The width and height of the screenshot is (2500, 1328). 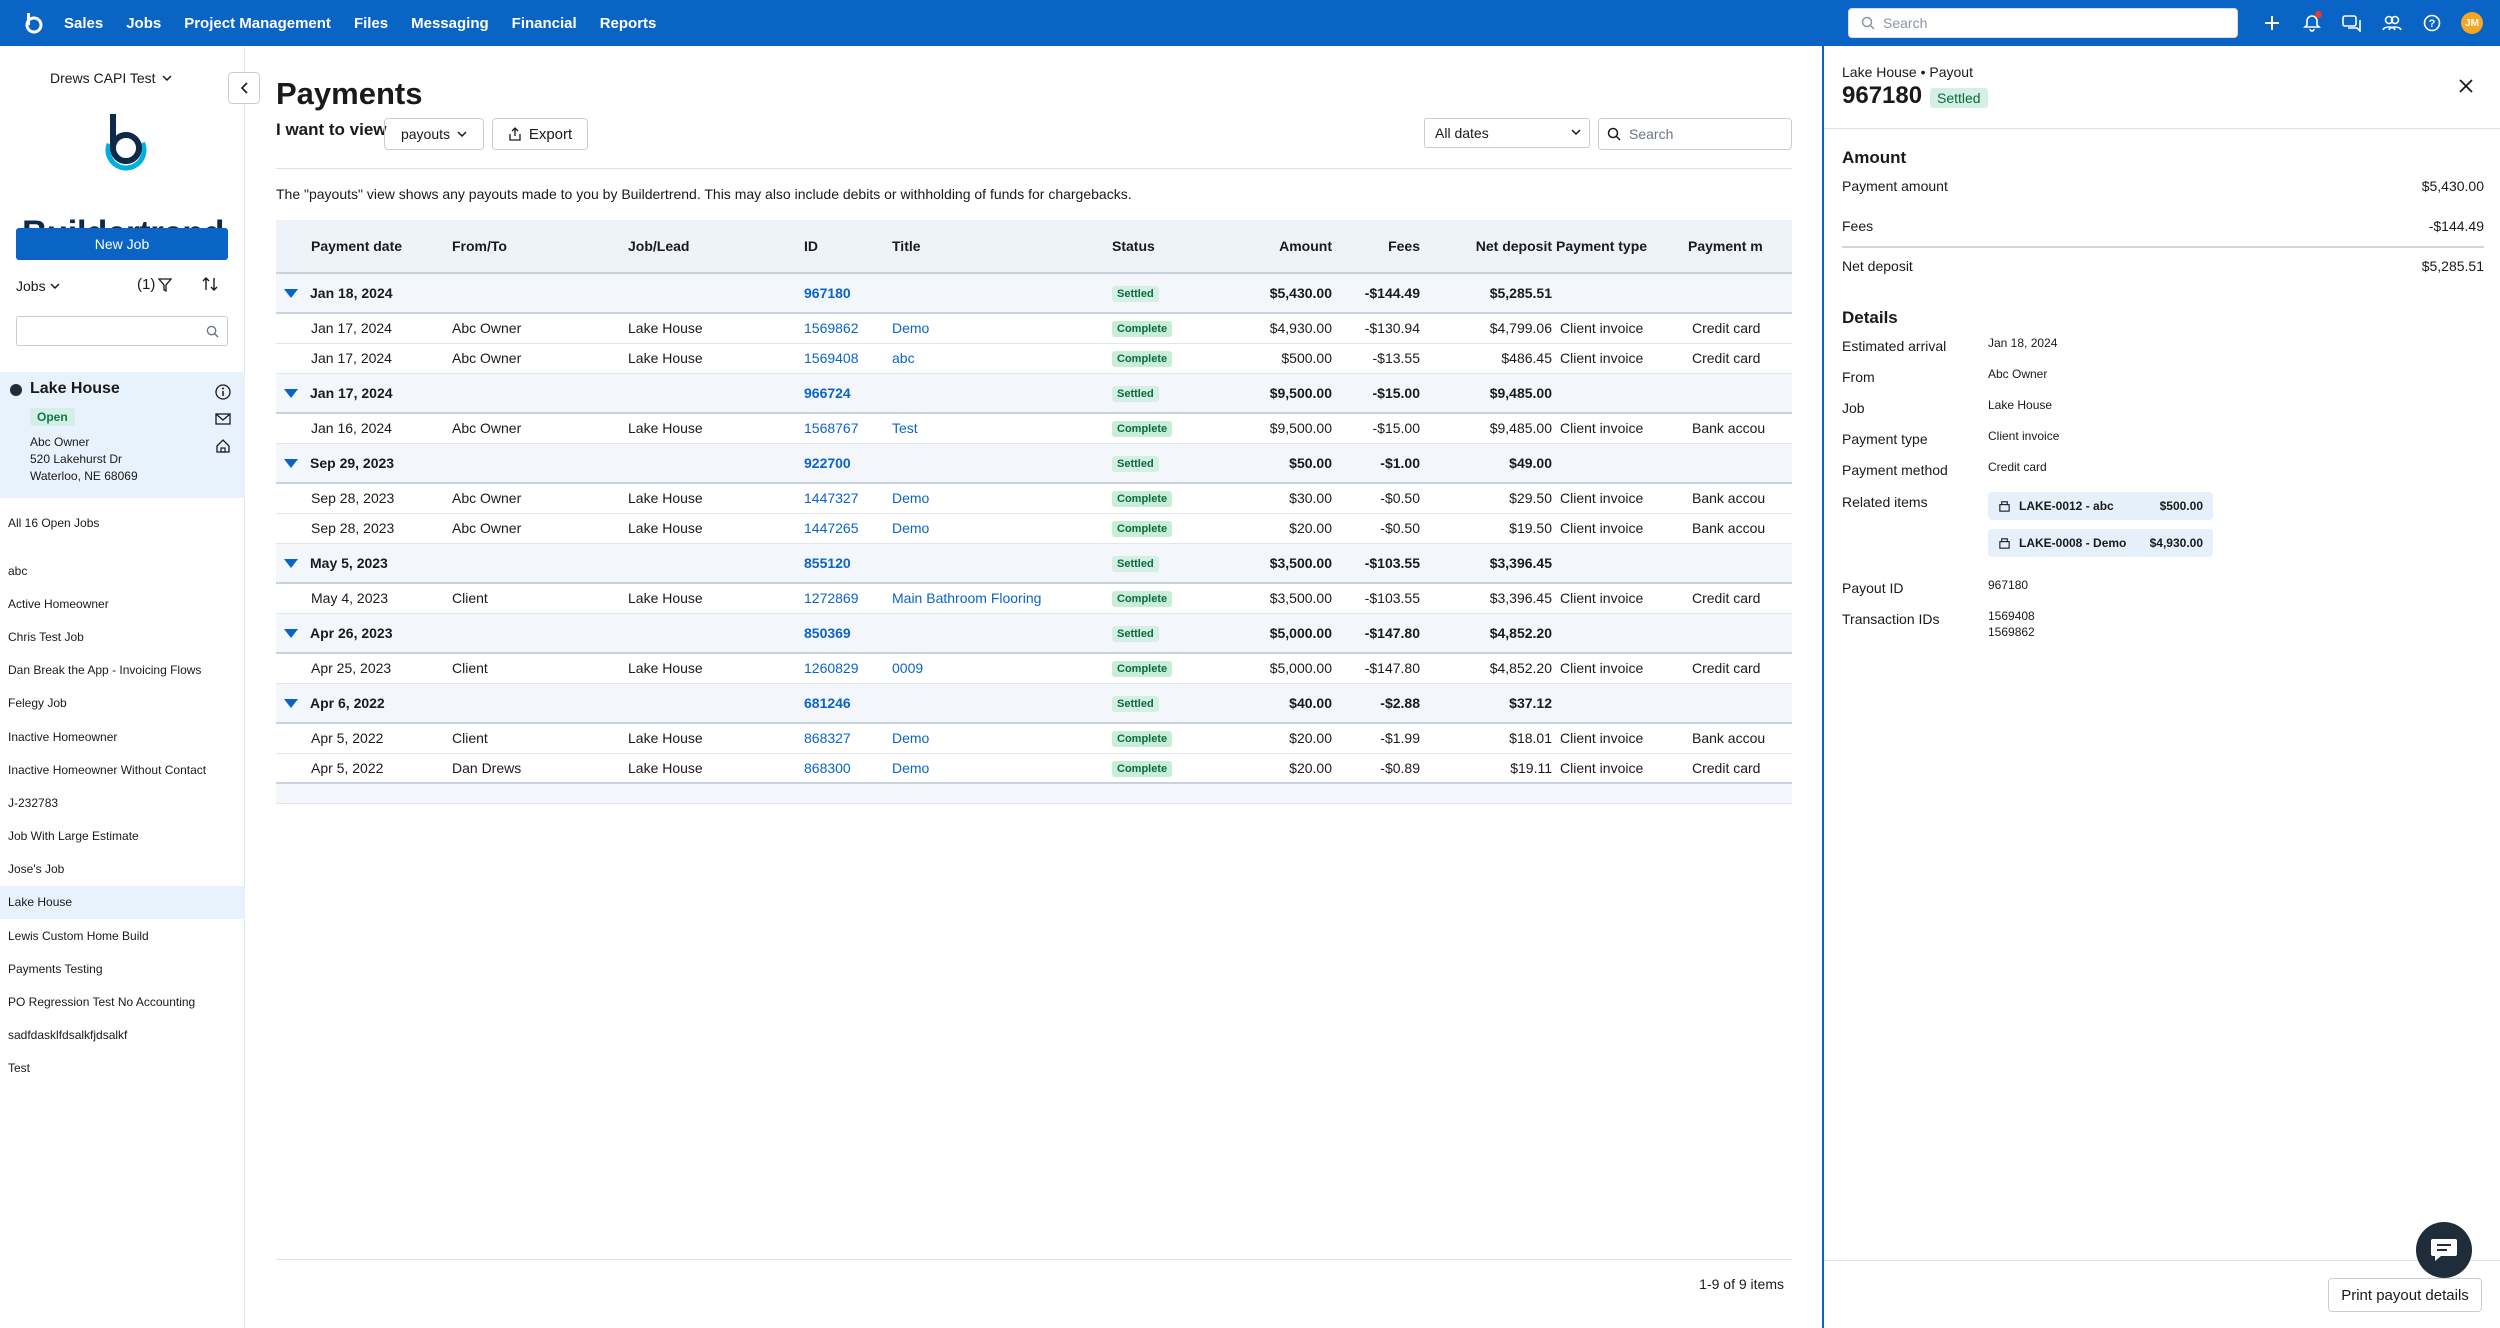 I want to click on group-date-cell: Apr 26, 2023, so click(x=364, y=633).